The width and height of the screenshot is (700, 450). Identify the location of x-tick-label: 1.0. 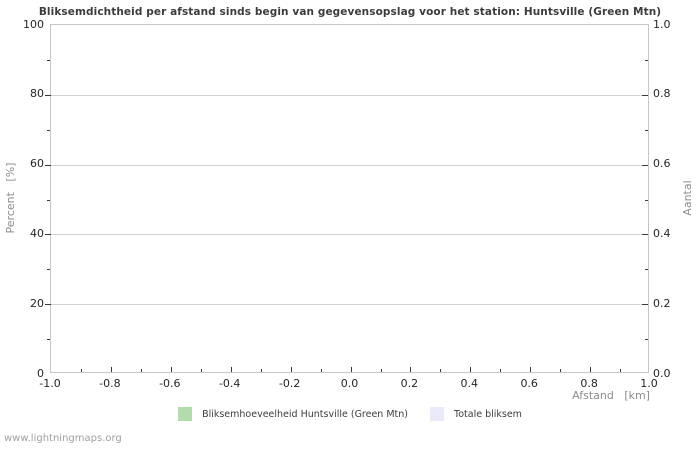
(649, 383).